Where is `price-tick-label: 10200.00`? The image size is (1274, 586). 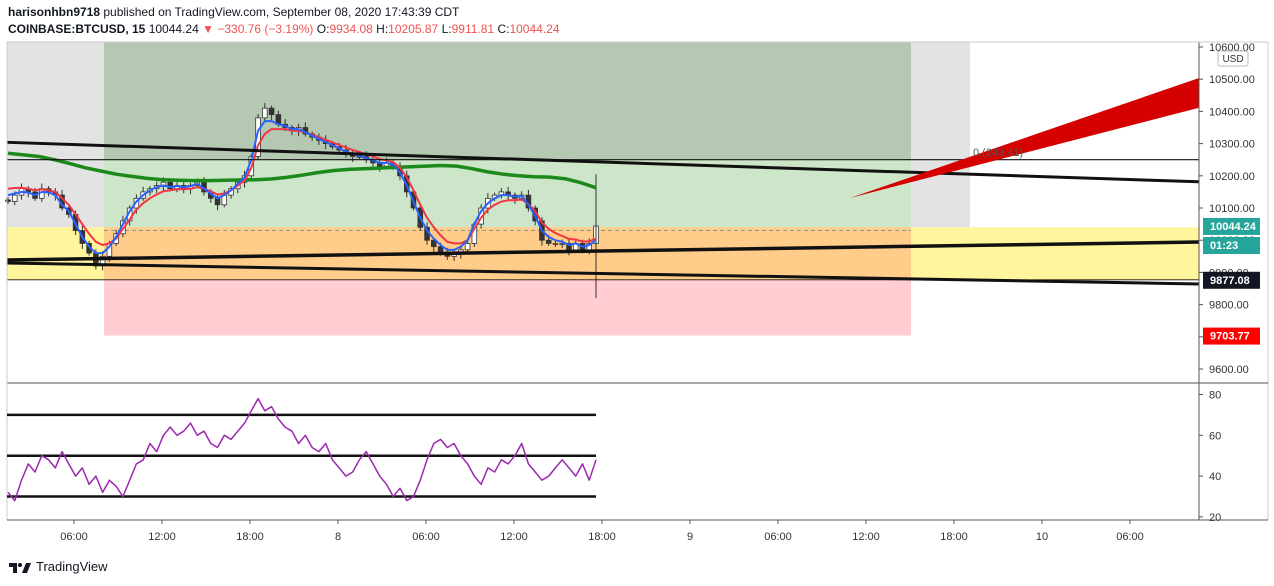
price-tick-label: 10200.00 is located at coordinates (1232, 177).